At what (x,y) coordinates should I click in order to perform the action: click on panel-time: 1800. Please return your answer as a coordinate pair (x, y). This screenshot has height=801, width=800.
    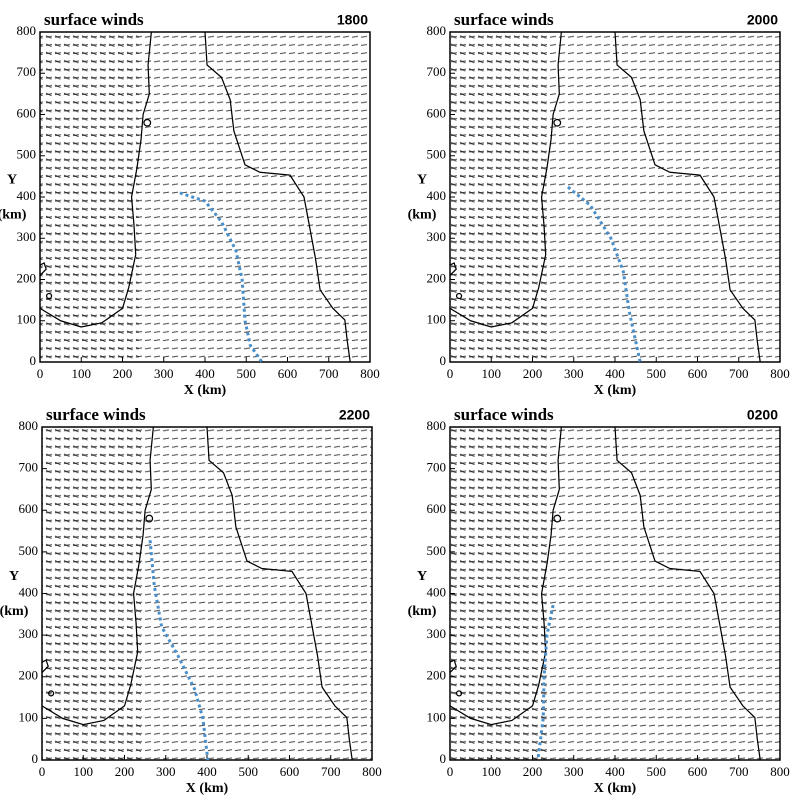
    Looking at the image, I should click on (352, 20).